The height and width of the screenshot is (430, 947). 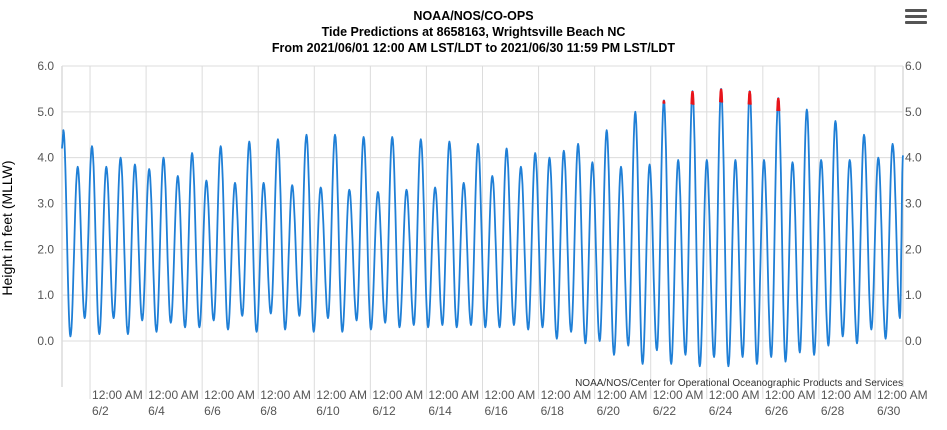 What do you see at coordinates (440, 411) in the screenshot?
I see `x-tick-label-date: 6/14` at bounding box center [440, 411].